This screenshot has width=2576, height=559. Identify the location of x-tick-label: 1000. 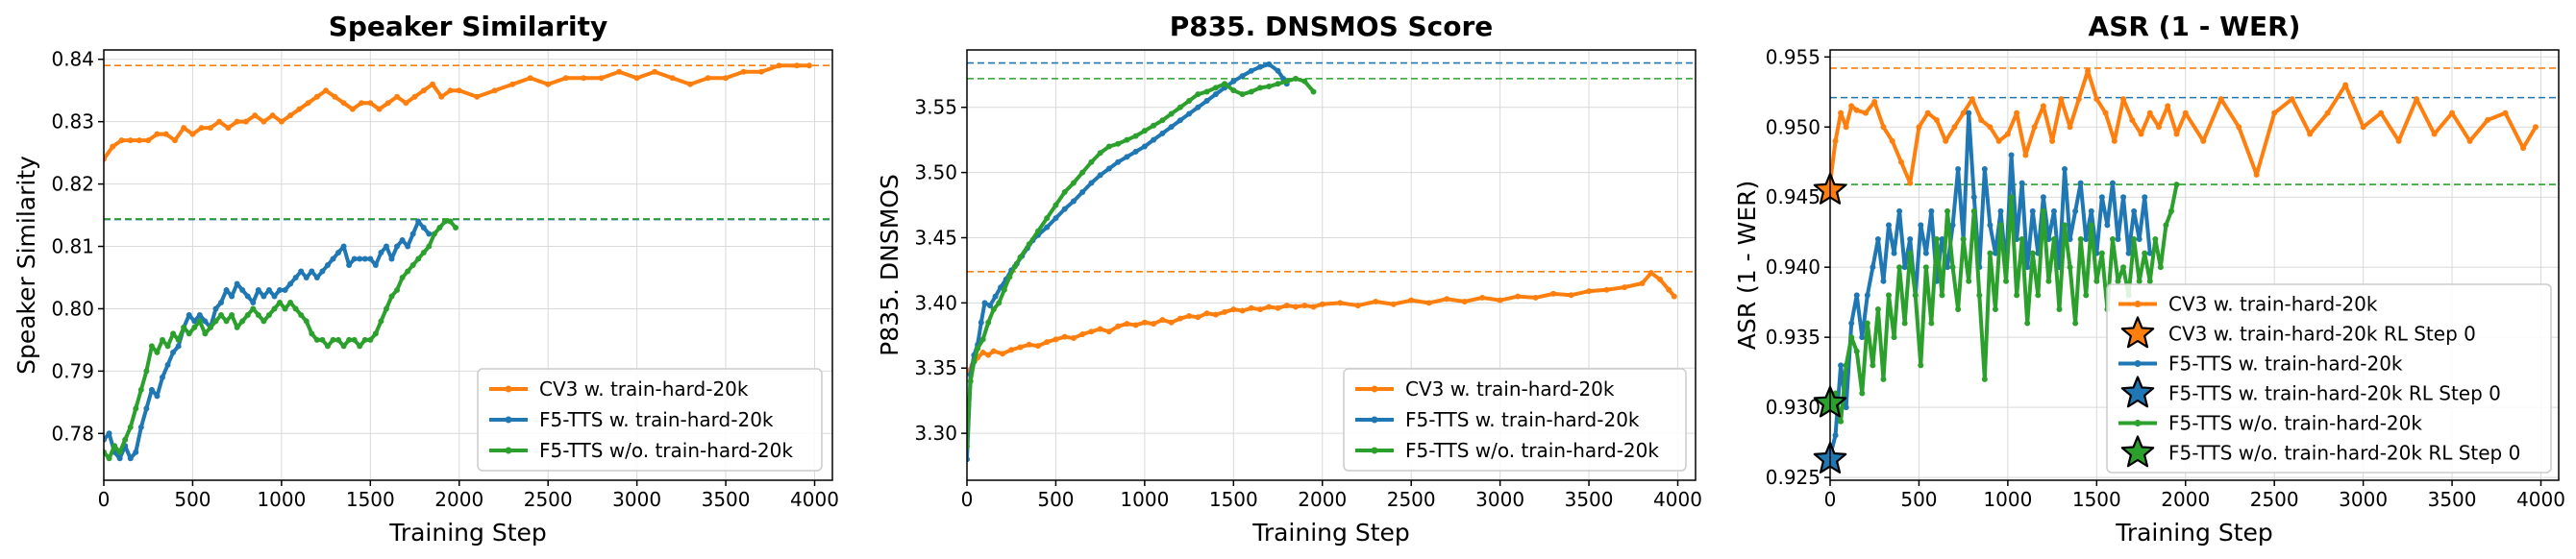
(2007, 500).